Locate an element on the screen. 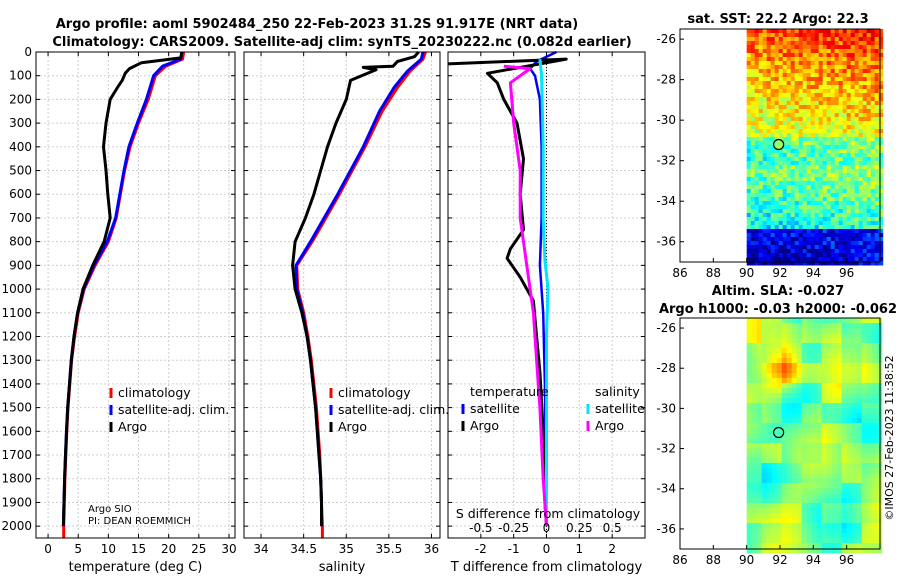  argo-position-marker is located at coordinates (779, 432).